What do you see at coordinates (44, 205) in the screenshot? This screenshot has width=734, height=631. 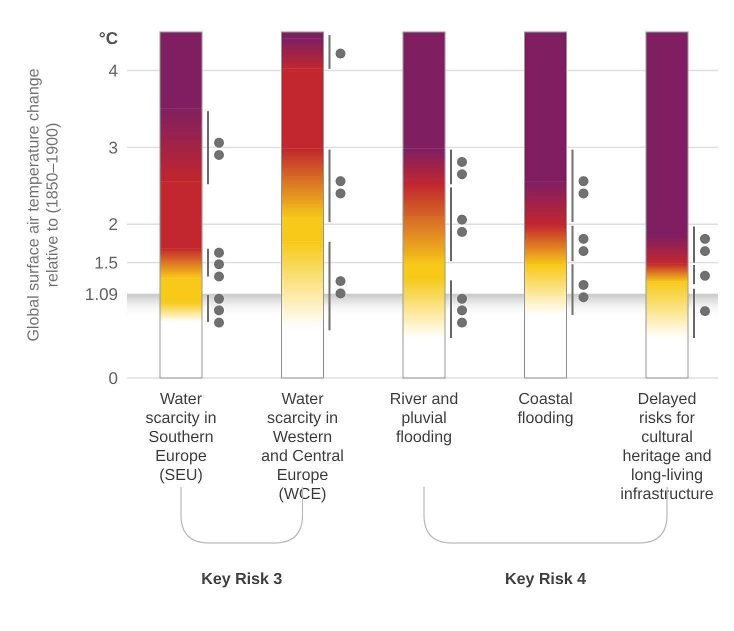 I see `y-axis-title: Global surface air temperature change relative to (1850–1900)` at bounding box center [44, 205].